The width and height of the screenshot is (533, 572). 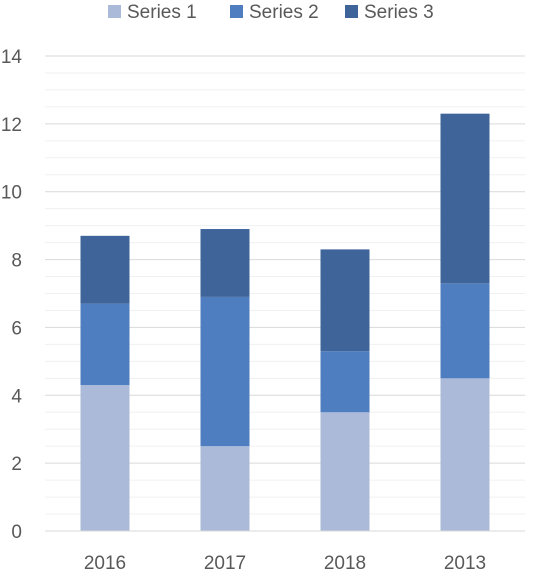 What do you see at coordinates (105, 458) in the screenshot?
I see `bar-segment-1-2016` at bounding box center [105, 458].